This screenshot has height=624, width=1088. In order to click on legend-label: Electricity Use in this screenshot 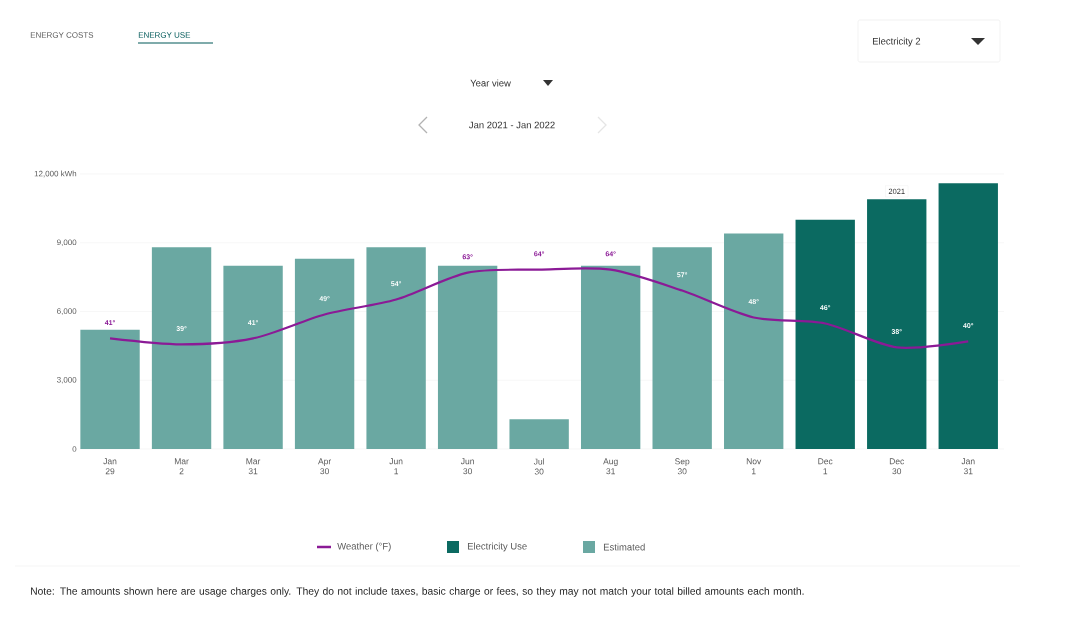, I will do `click(497, 547)`.